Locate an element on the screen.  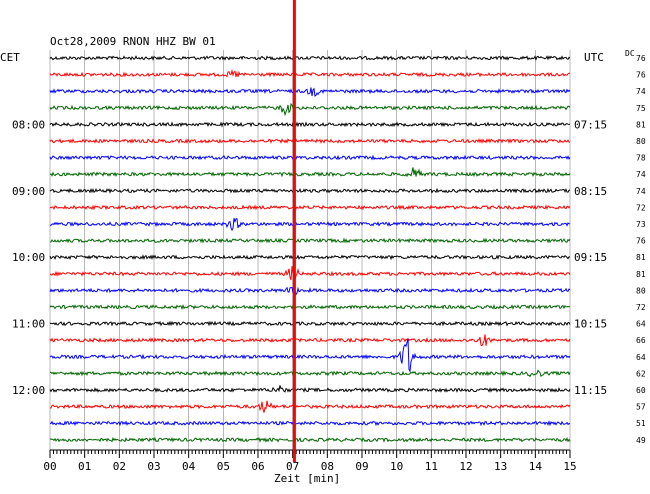
x-tick-label: 04 is located at coordinates (189, 466).